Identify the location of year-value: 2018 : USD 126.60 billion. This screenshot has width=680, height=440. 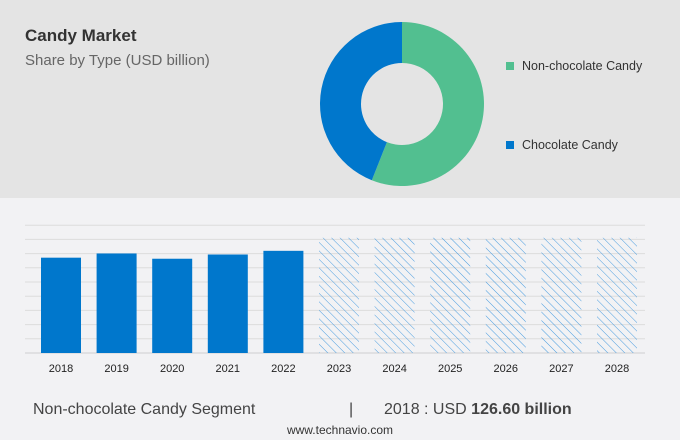
(478, 410).